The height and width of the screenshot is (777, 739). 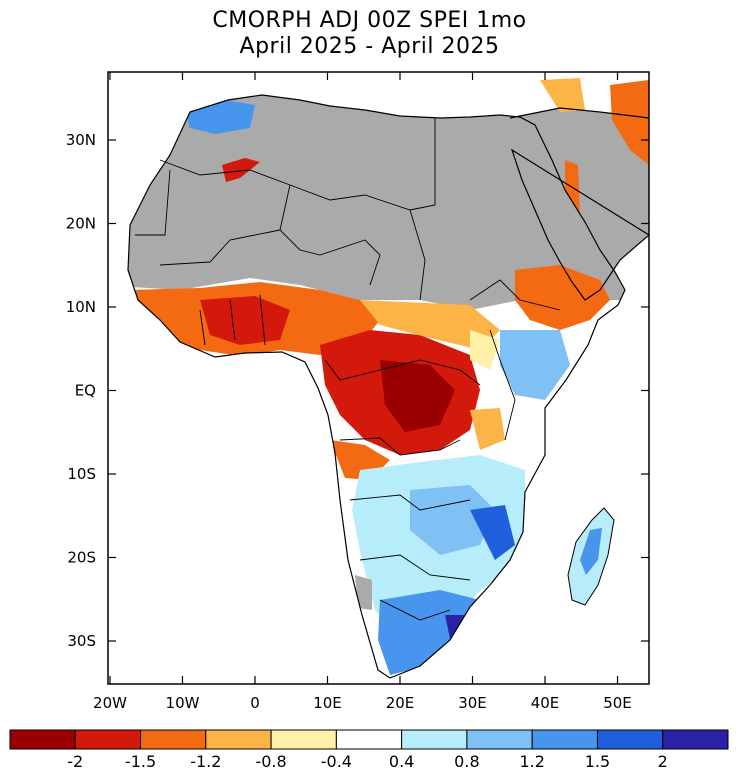 What do you see at coordinates (183, 703) in the screenshot?
I see `lon-tick-label: 10W` at bounding box center [183, 703].